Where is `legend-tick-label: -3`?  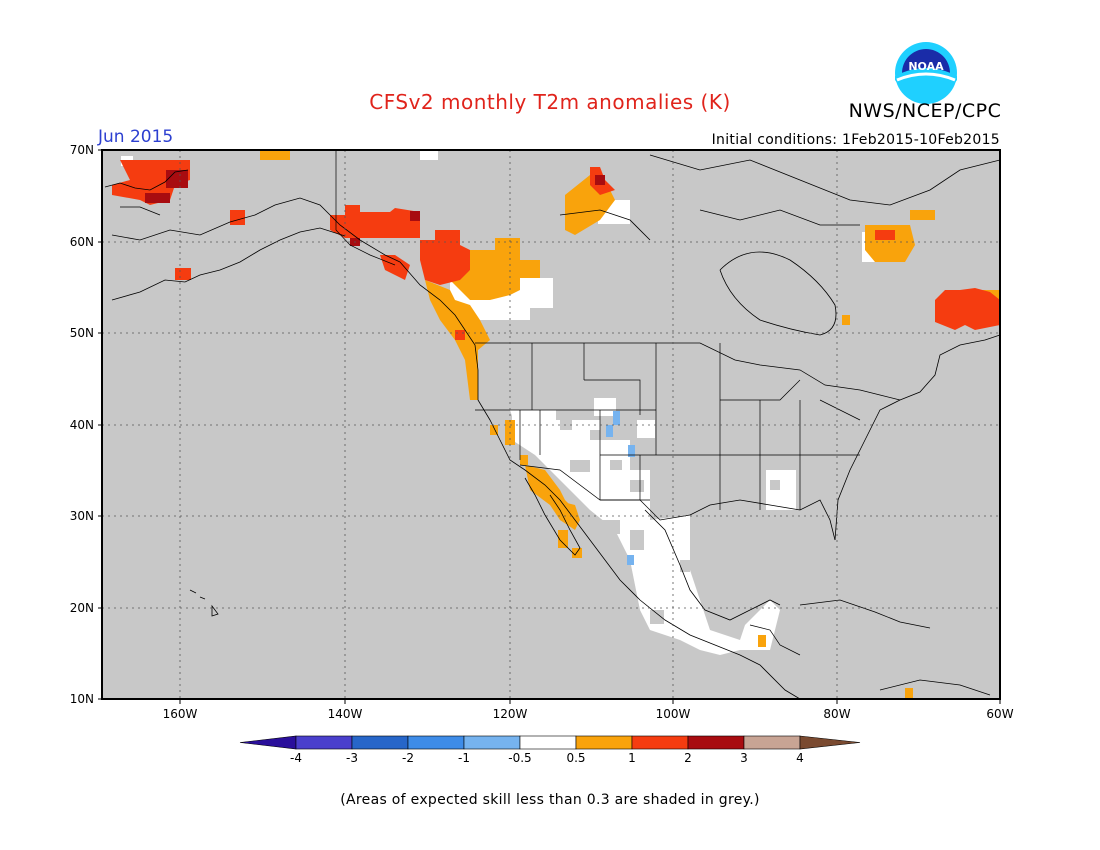 legend-tick-label: -3 is located at coordinates (352, 758).